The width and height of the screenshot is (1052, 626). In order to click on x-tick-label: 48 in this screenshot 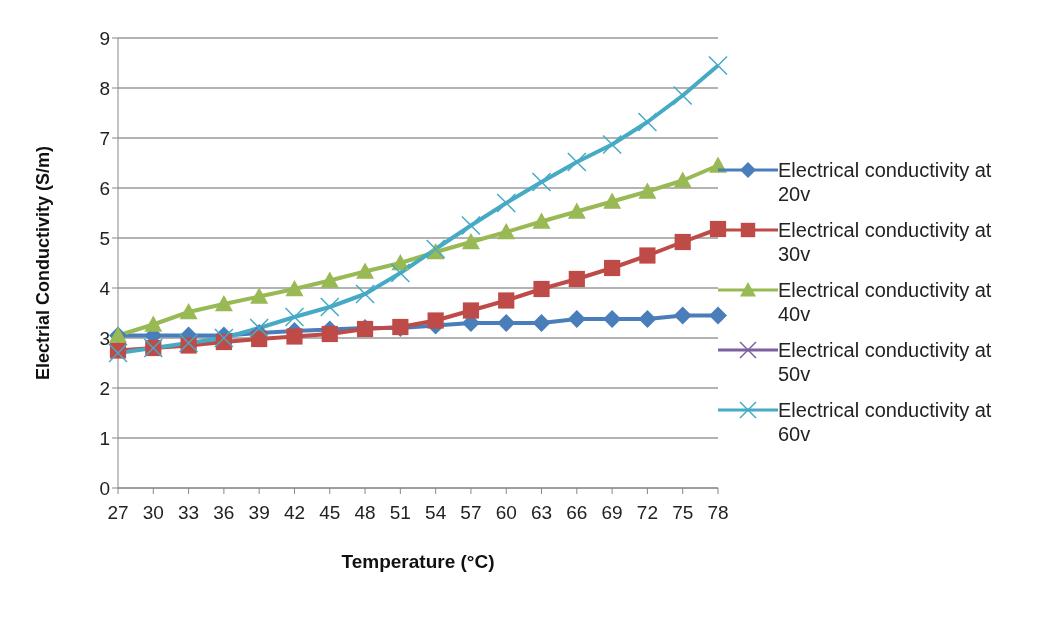, I will do `click(365, 513)`.